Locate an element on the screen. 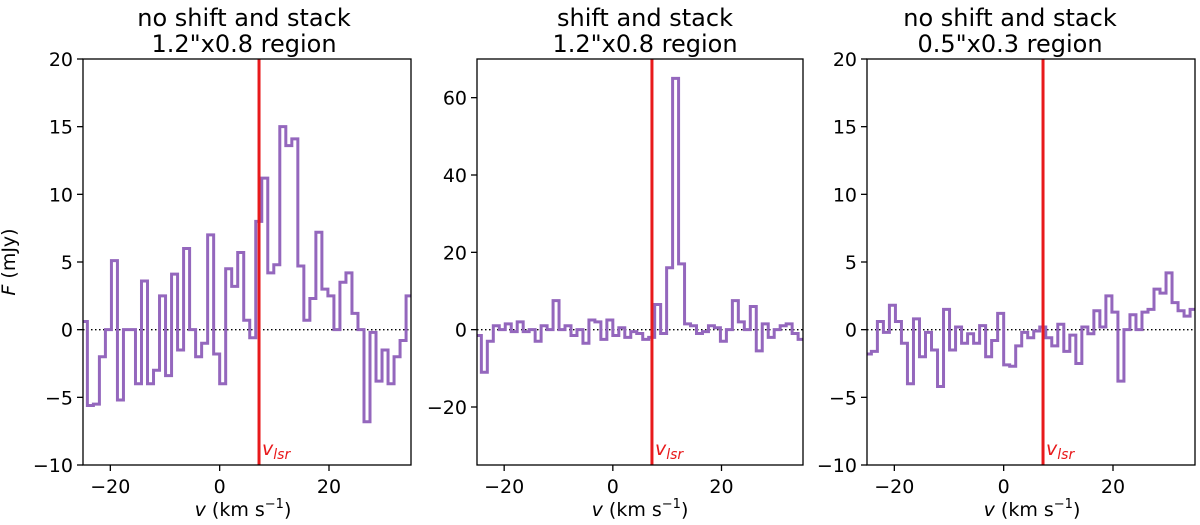 The image size is (1200, 525). y-tick-label: −20 is located at coordinates (447, 408).